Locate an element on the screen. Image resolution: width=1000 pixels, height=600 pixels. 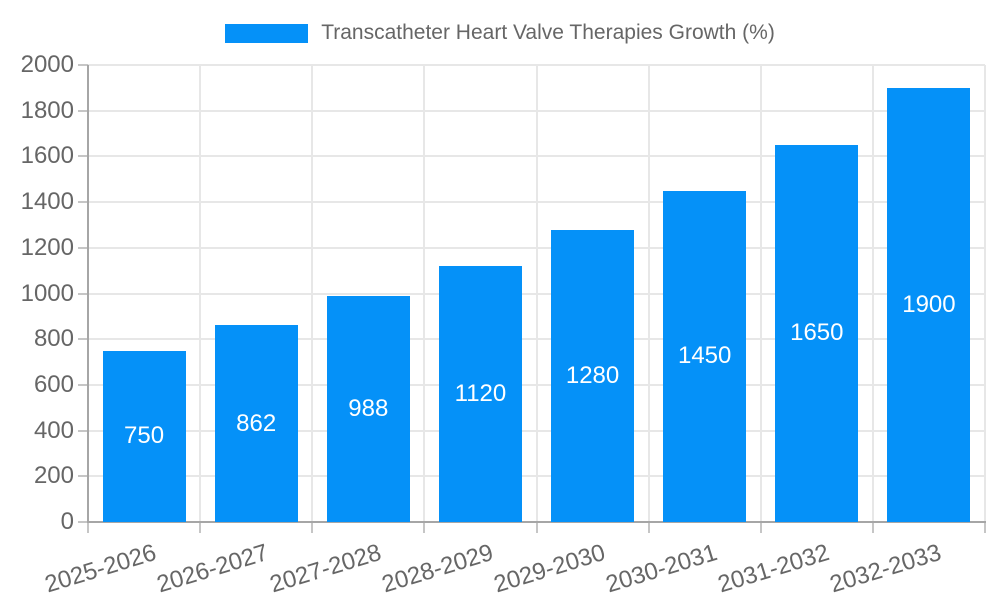
x-tick-label: 2028-2029 is located at coordinates (437, 569).